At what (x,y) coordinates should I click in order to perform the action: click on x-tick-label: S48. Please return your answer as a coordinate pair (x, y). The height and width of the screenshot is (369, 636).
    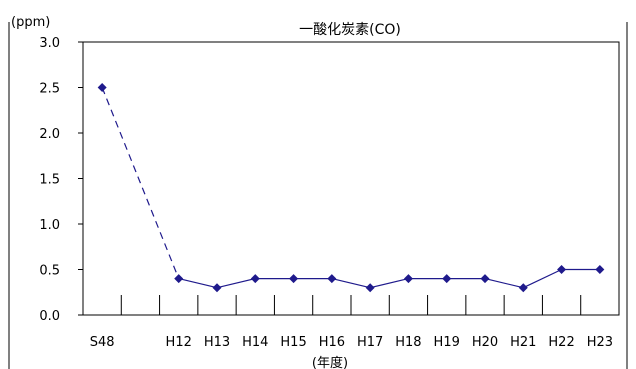
    Looking at the image, I should click on (102, 342).